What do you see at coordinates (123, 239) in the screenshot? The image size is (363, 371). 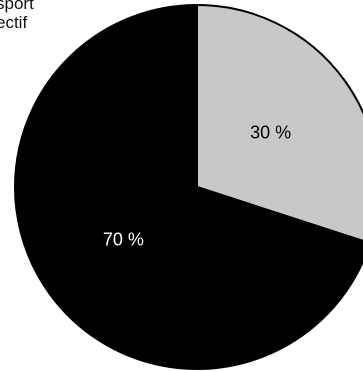 I see `slice-label-2: 70 %` at bounding box center [123, 239].